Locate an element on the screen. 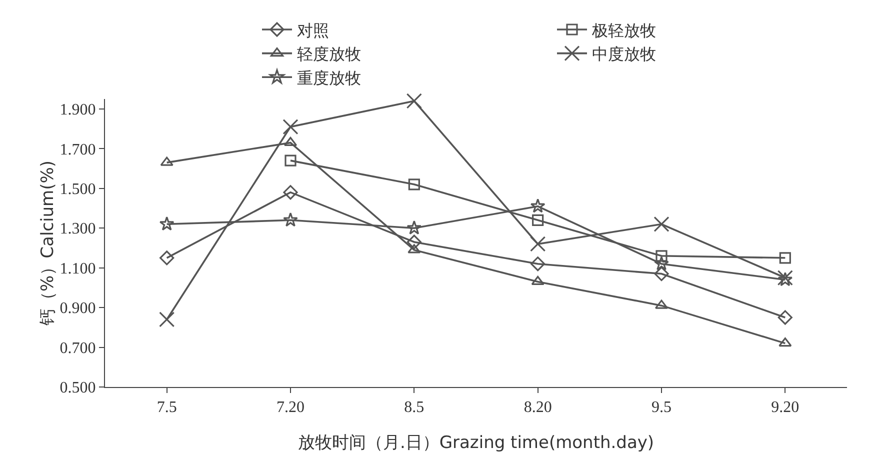 This screenshot has height=457, width=887. y-tick-label: 1.100 is located at coordinates (78, 269).